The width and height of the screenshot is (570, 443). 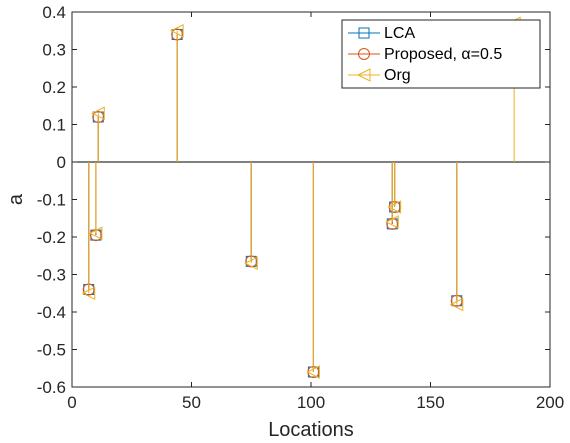 What do you see at coordinates (311, 402) in the screenshot?
I see `x-tick-label: 100` at bounding box center [311, 402].